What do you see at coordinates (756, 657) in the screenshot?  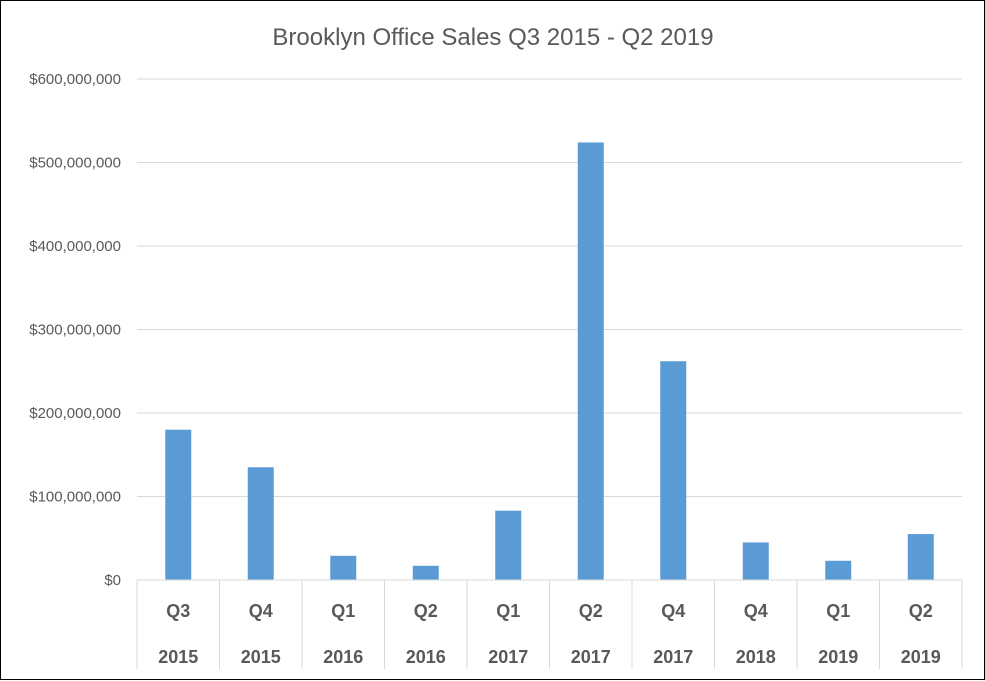 I see `x-year-label: 2018` at bounding box center [756, 657].